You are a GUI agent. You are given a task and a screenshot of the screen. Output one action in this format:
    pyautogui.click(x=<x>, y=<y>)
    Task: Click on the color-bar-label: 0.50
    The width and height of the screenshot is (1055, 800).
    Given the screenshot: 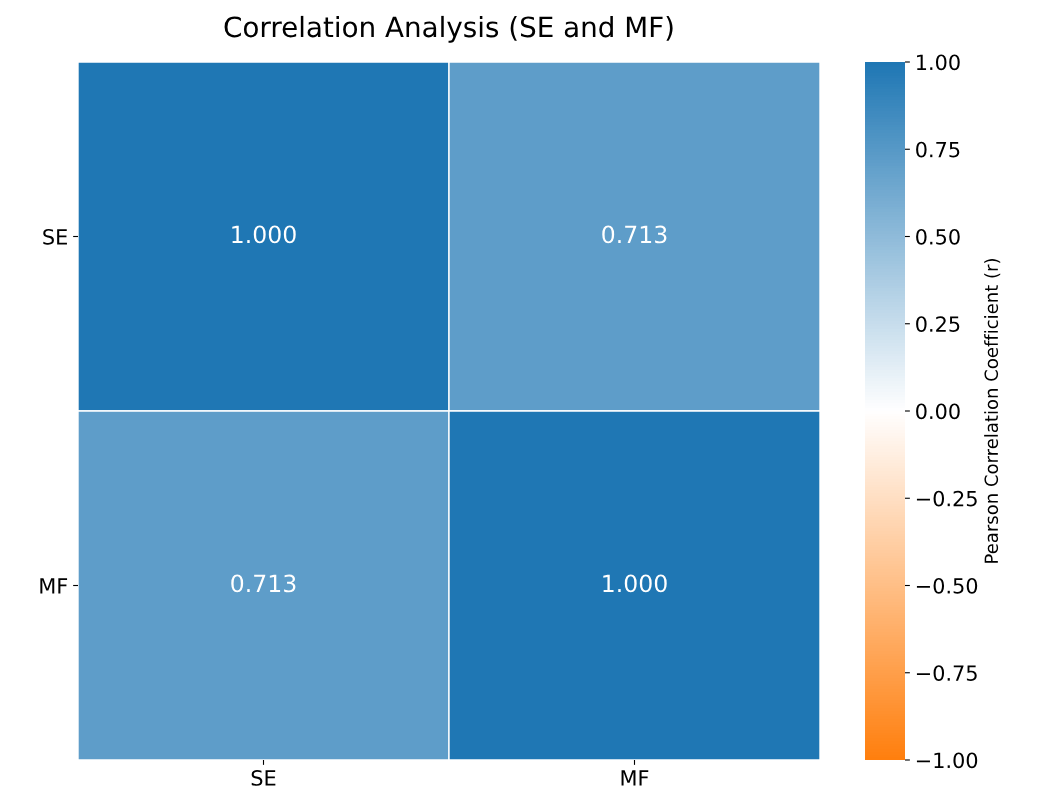 What is the action you would take?
    pyautogui.click(x=938, y=236)
    